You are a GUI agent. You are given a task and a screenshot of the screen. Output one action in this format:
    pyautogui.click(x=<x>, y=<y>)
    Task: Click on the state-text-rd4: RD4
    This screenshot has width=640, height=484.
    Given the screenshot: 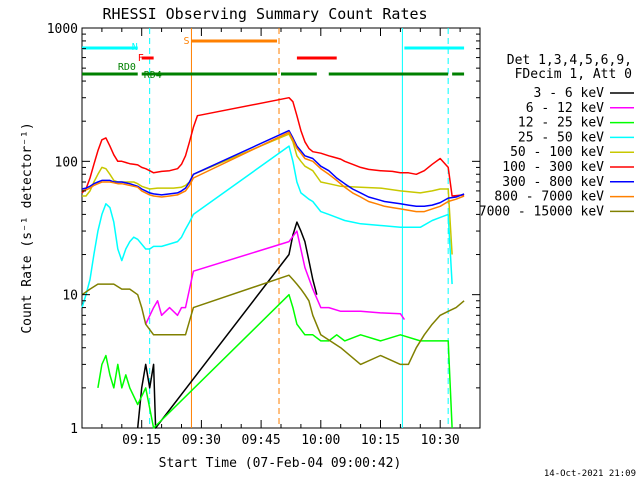 What is the action you would take?
    pyautogui.click(x=153, y=75)
    